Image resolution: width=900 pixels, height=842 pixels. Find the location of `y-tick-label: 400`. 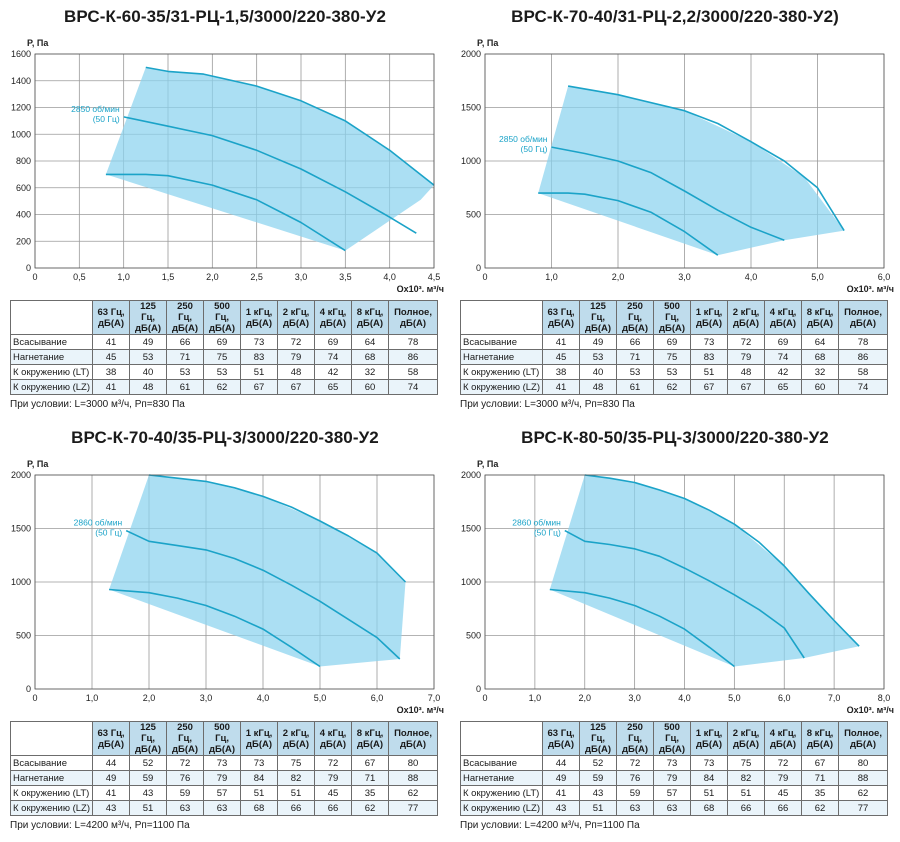

y-tick-label: 400 is located at coordinates (23, 215).